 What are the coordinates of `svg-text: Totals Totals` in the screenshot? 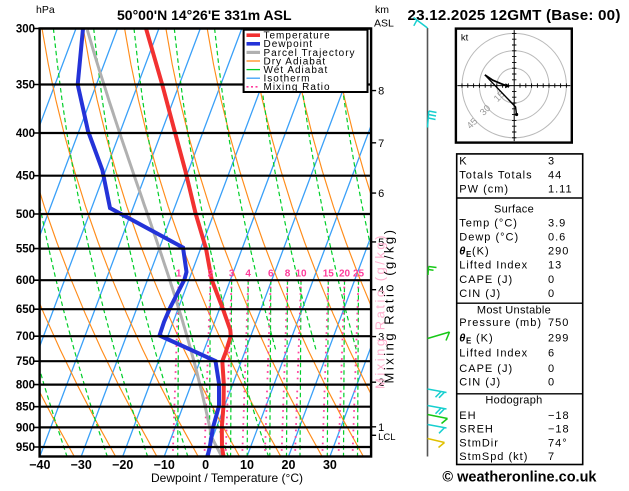 It's located at (495, 176).